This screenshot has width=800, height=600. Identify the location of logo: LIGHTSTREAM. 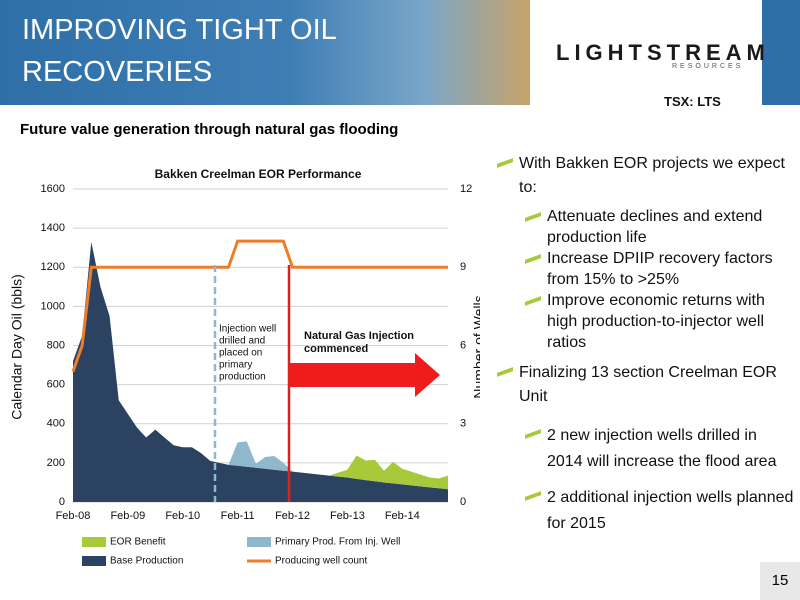
(663, 52).